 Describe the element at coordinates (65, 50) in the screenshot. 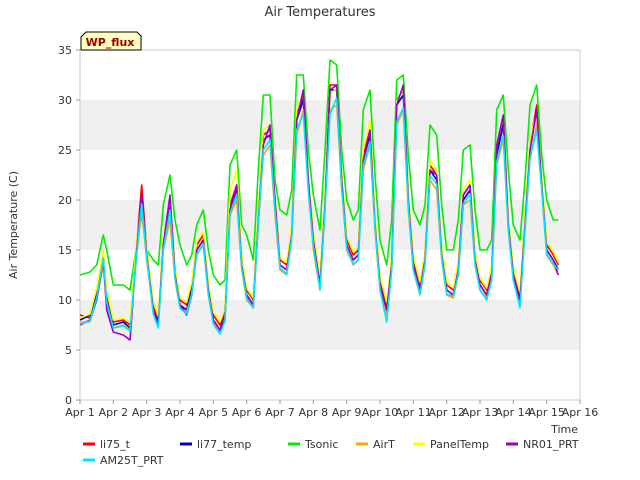

I see `y-tick-label: 35` at that location.